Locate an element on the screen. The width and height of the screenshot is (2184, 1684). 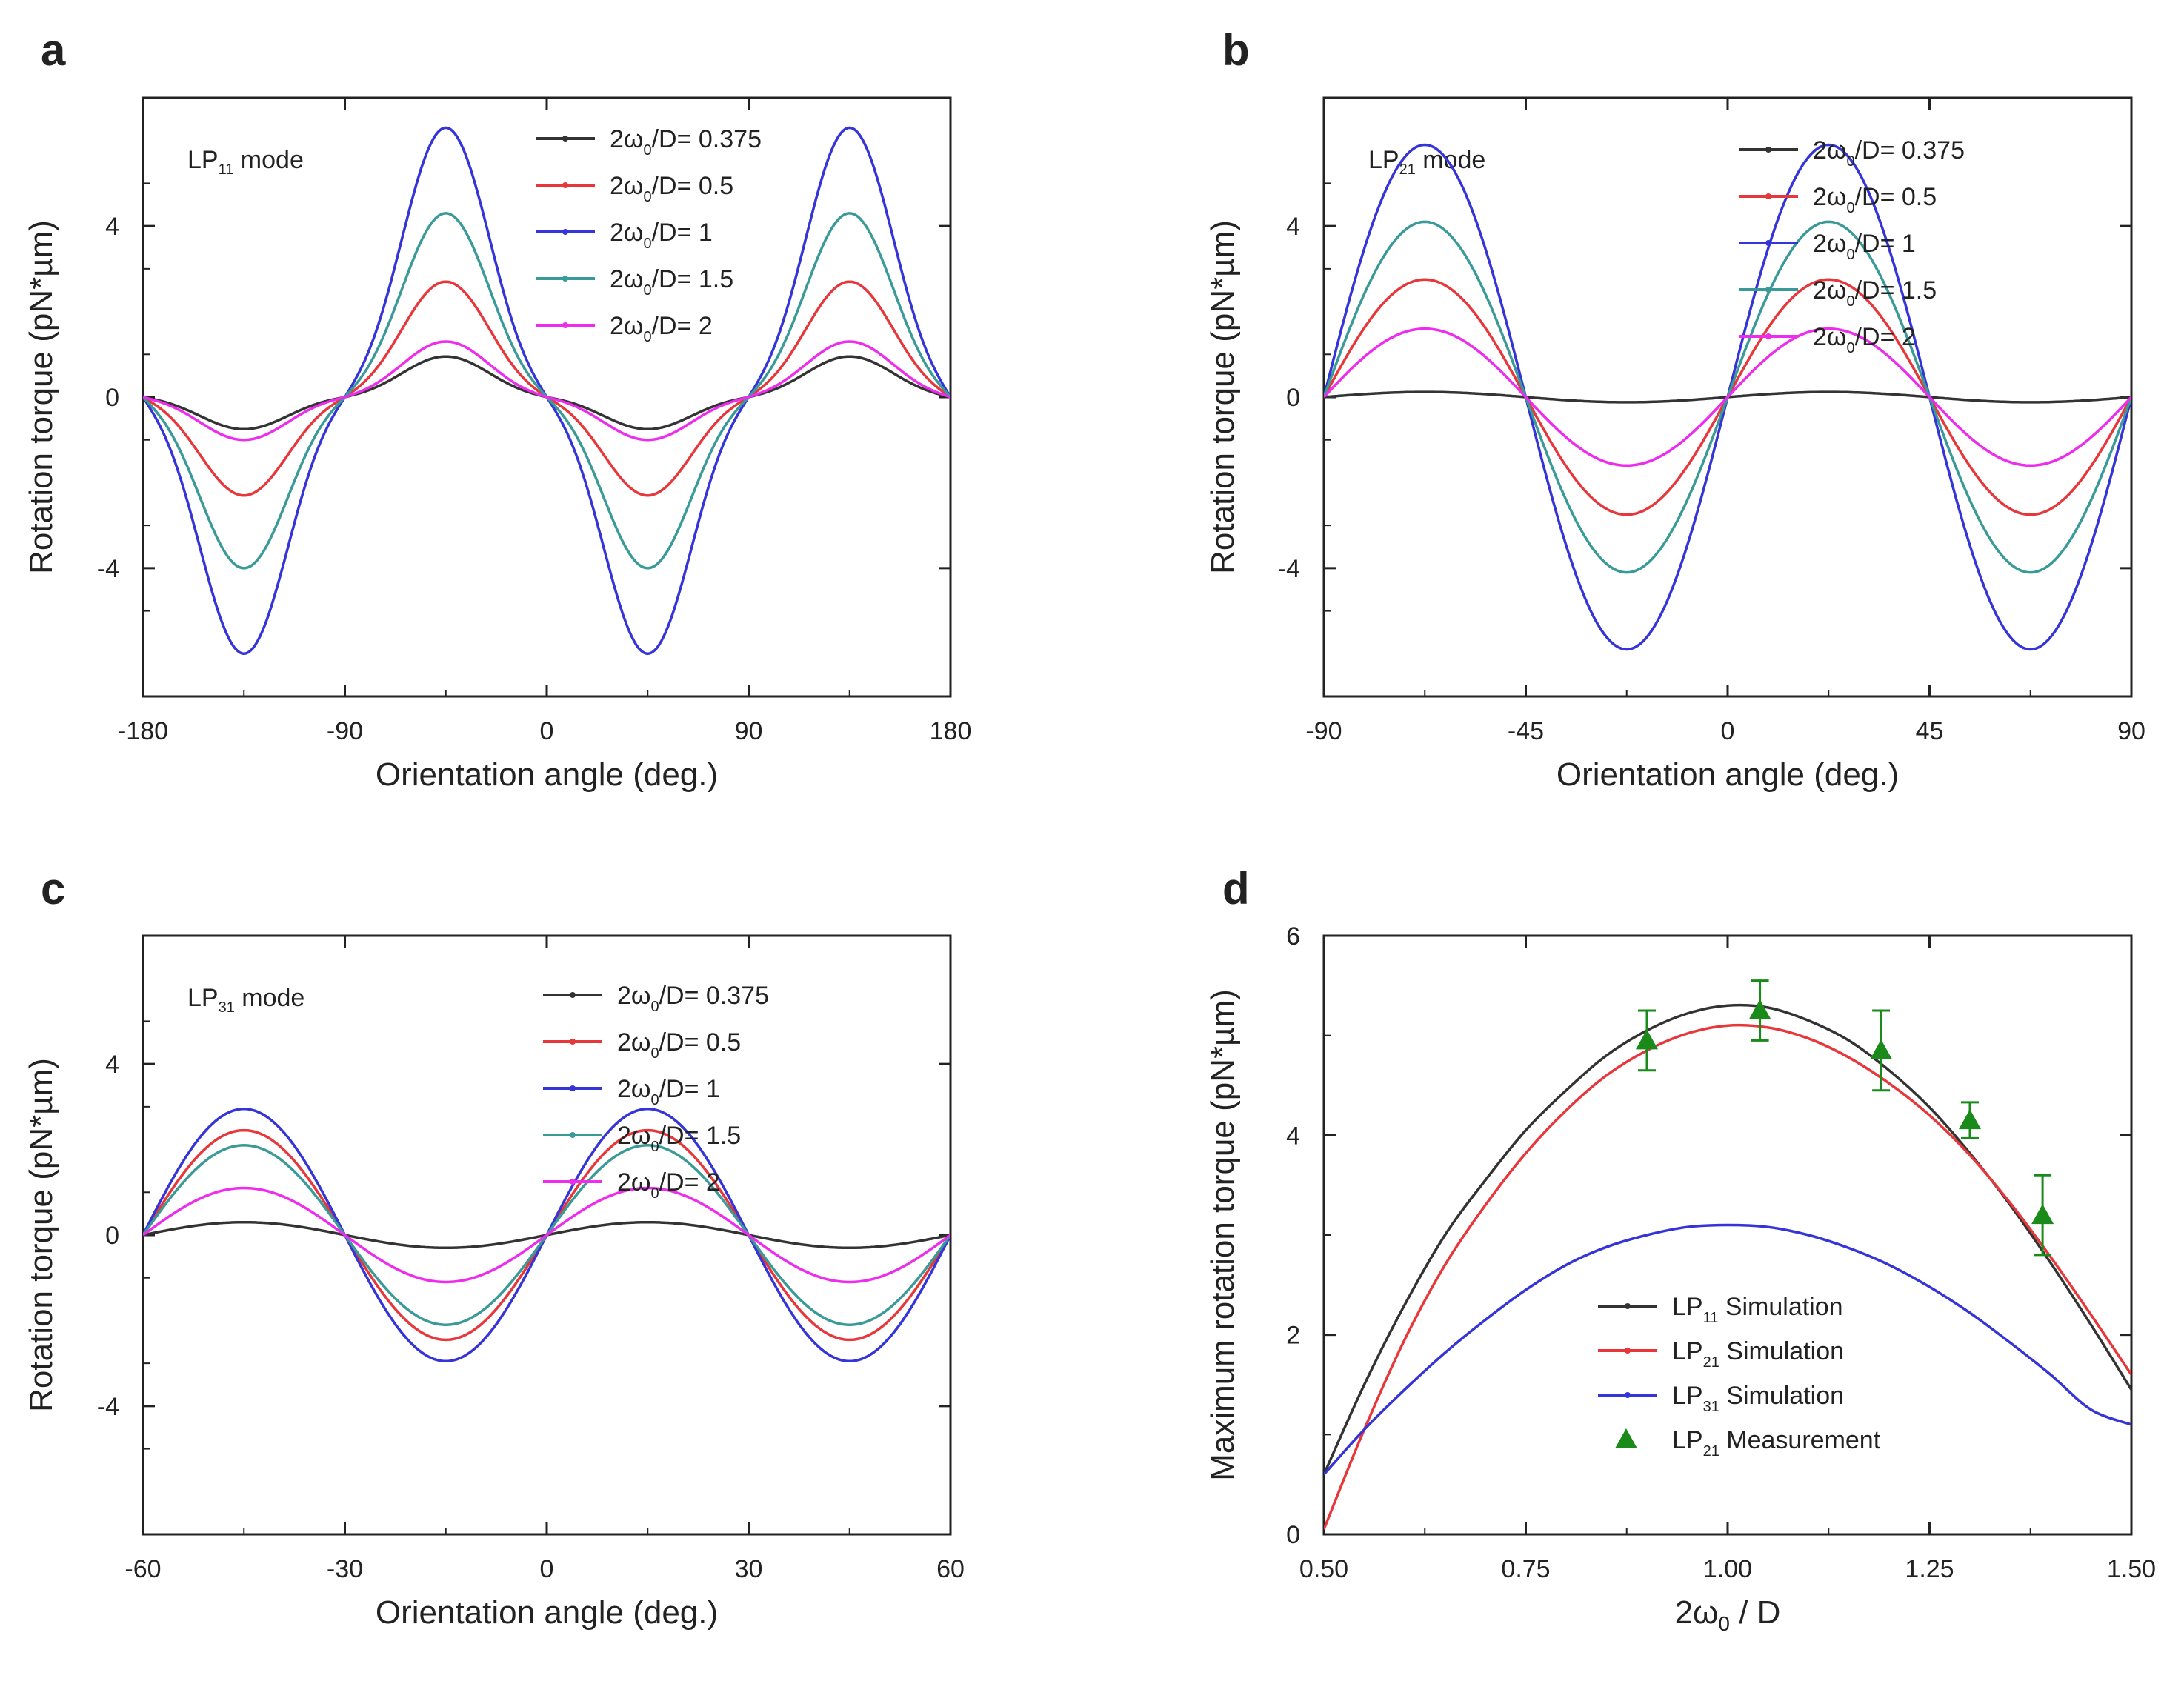
x-axis-label: 2ω0 / D is located at coordinates (1728, 1615).